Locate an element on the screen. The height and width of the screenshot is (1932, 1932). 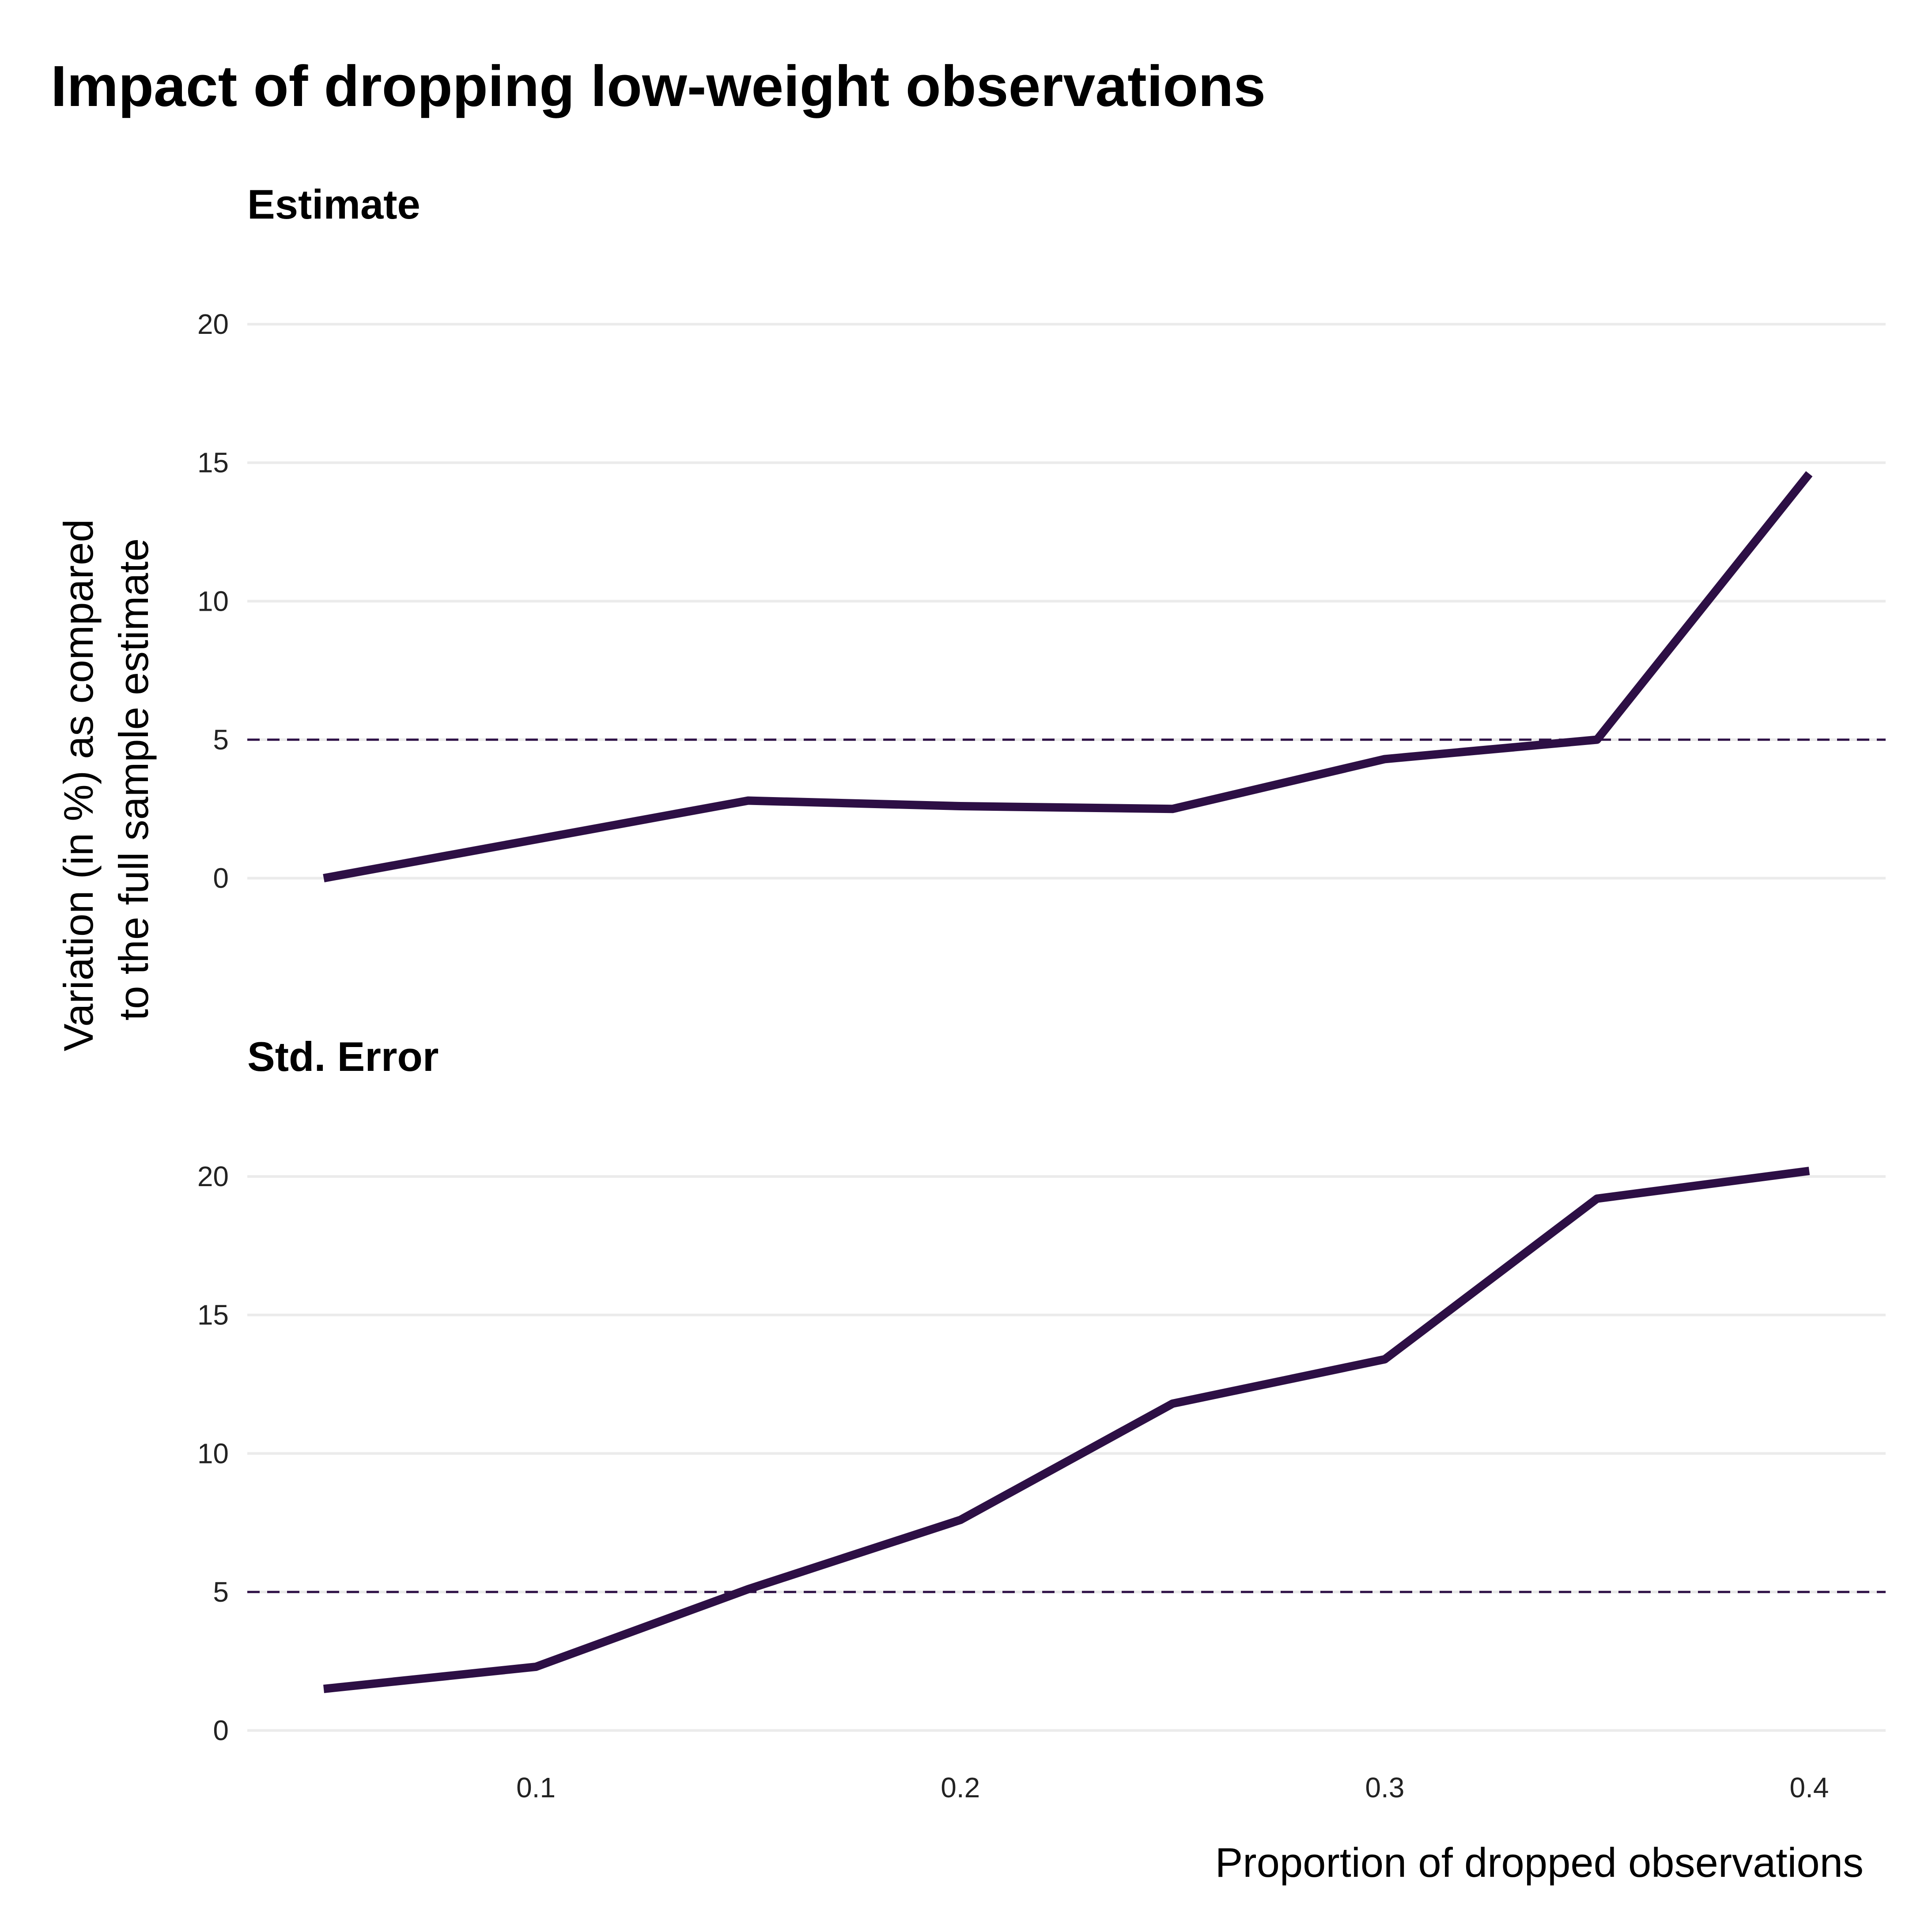
x-tick-label: 0.2 is located at coordinates (960, 1787).